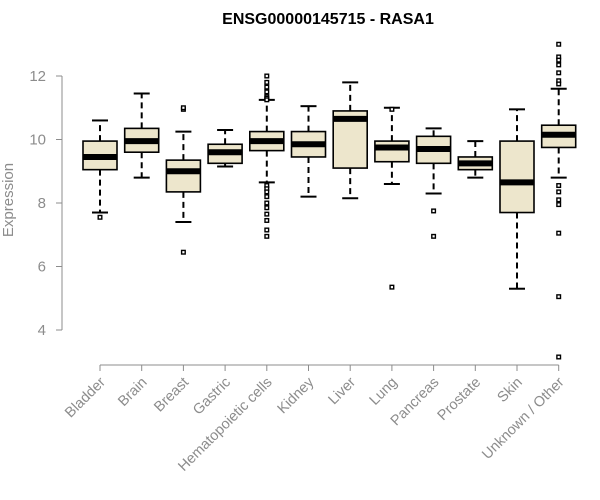 Image resolution: width=600 pixels, height=500 pixels. What do you see at coordinates (459, 399) in the screenshot?
I see `x-tick-label: Prostate` at bounding box center [459, 399].